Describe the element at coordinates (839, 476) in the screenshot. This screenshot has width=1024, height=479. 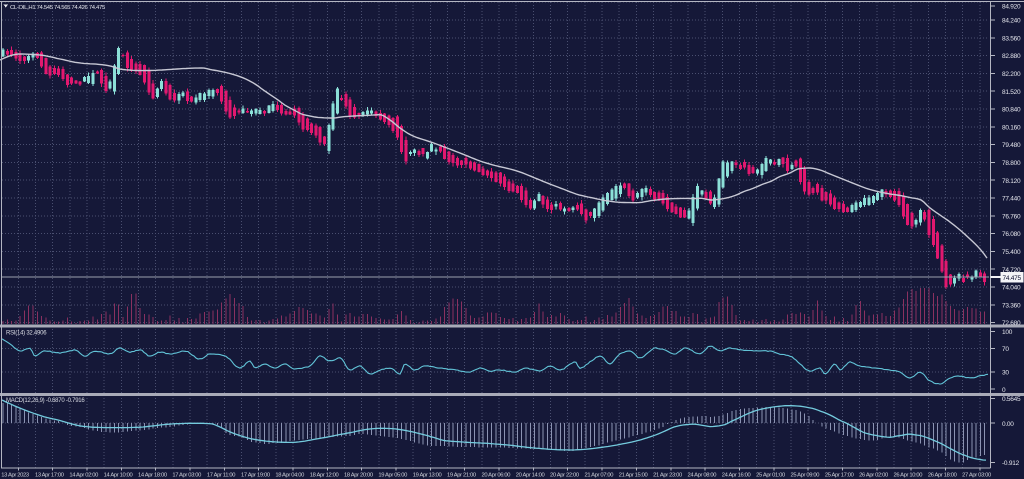
I see `svg-text: 25 Apr 17:00` at that location.